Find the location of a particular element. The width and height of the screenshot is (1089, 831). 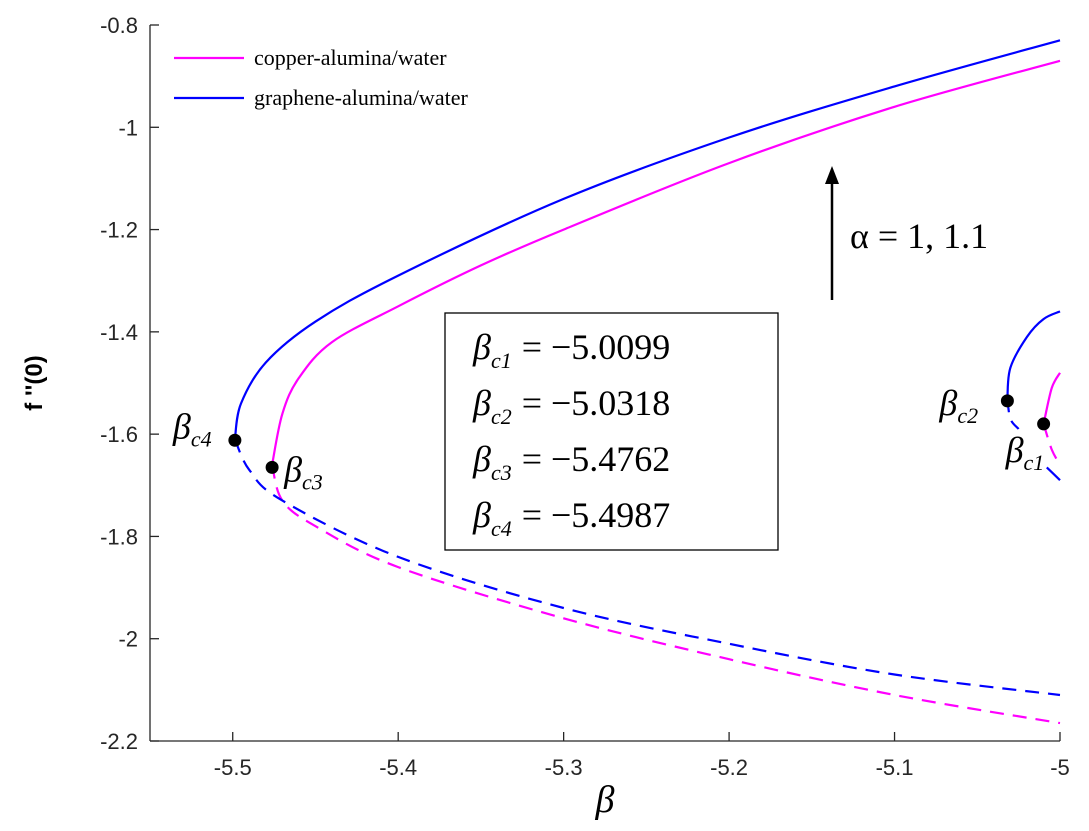

x-ticks: -5.5 -5.4 -5.3 -5.2 -5.1 -5 is located at coordinates (642, 756).